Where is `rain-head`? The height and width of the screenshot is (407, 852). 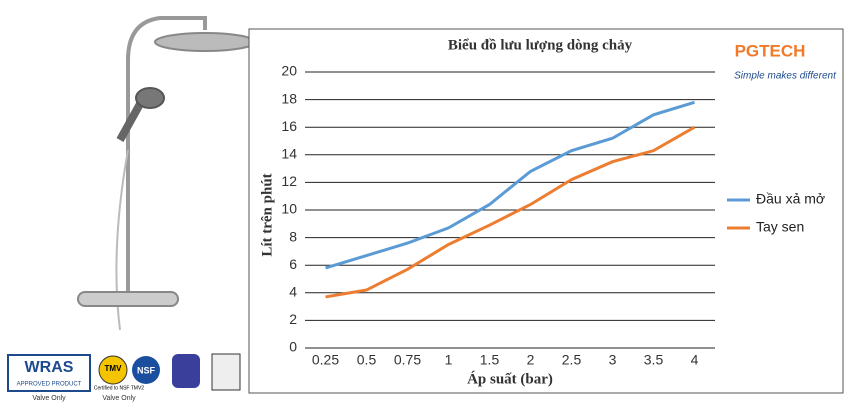 rain-head is located at coordinates (205, 42).